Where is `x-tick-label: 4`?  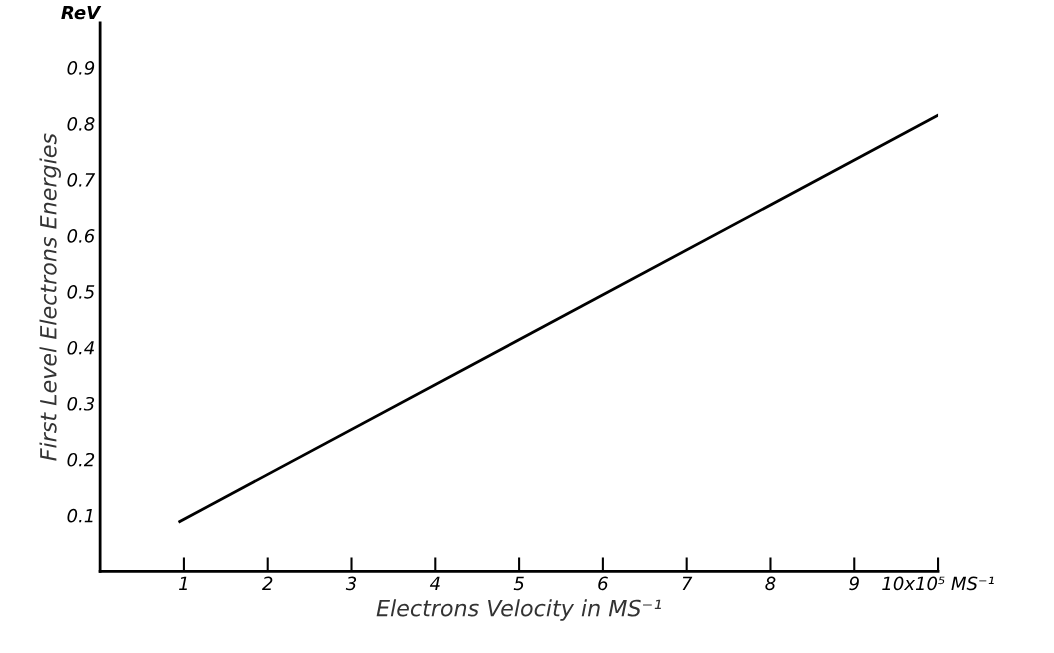 x-tick-label: 4 is located at coordinates (434, 583).